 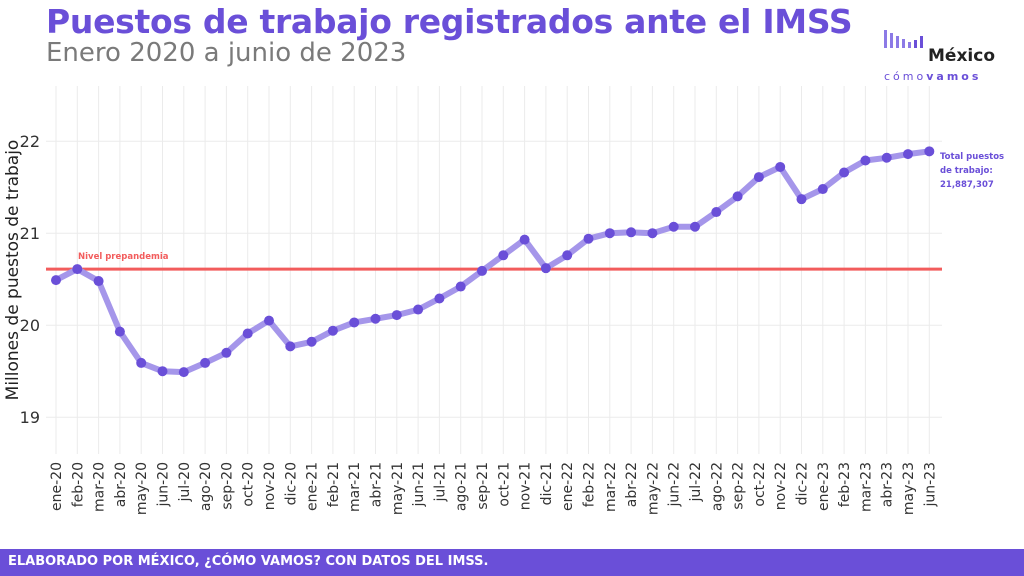 What do you see at coordinates (504, 484) in the screenshot?
I see `x-tick-label: oct-21` at bounding box center [504, 484].